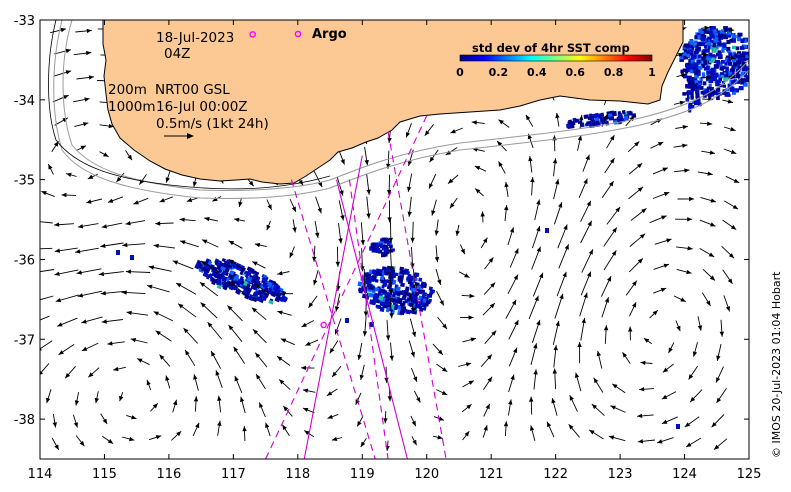 The height and width of the screenshot is (492, 791). Describe the element at coordinates (551, 48) in the screenshot. I see `colorbar-title: std dev of 4hr SST comp` at that location.